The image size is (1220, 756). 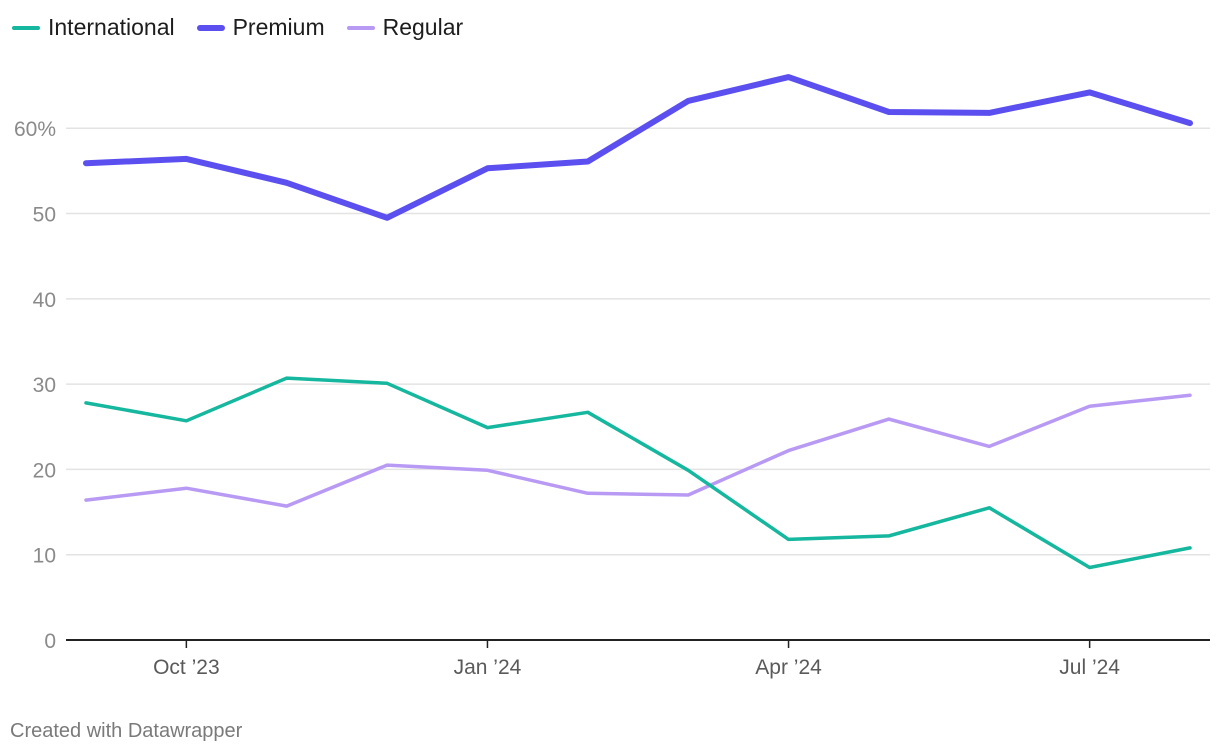 What do you see at coordinates (50, 641) in the screenshot?
I see `y-tick-label: 0` at bounding box center [50, 641].